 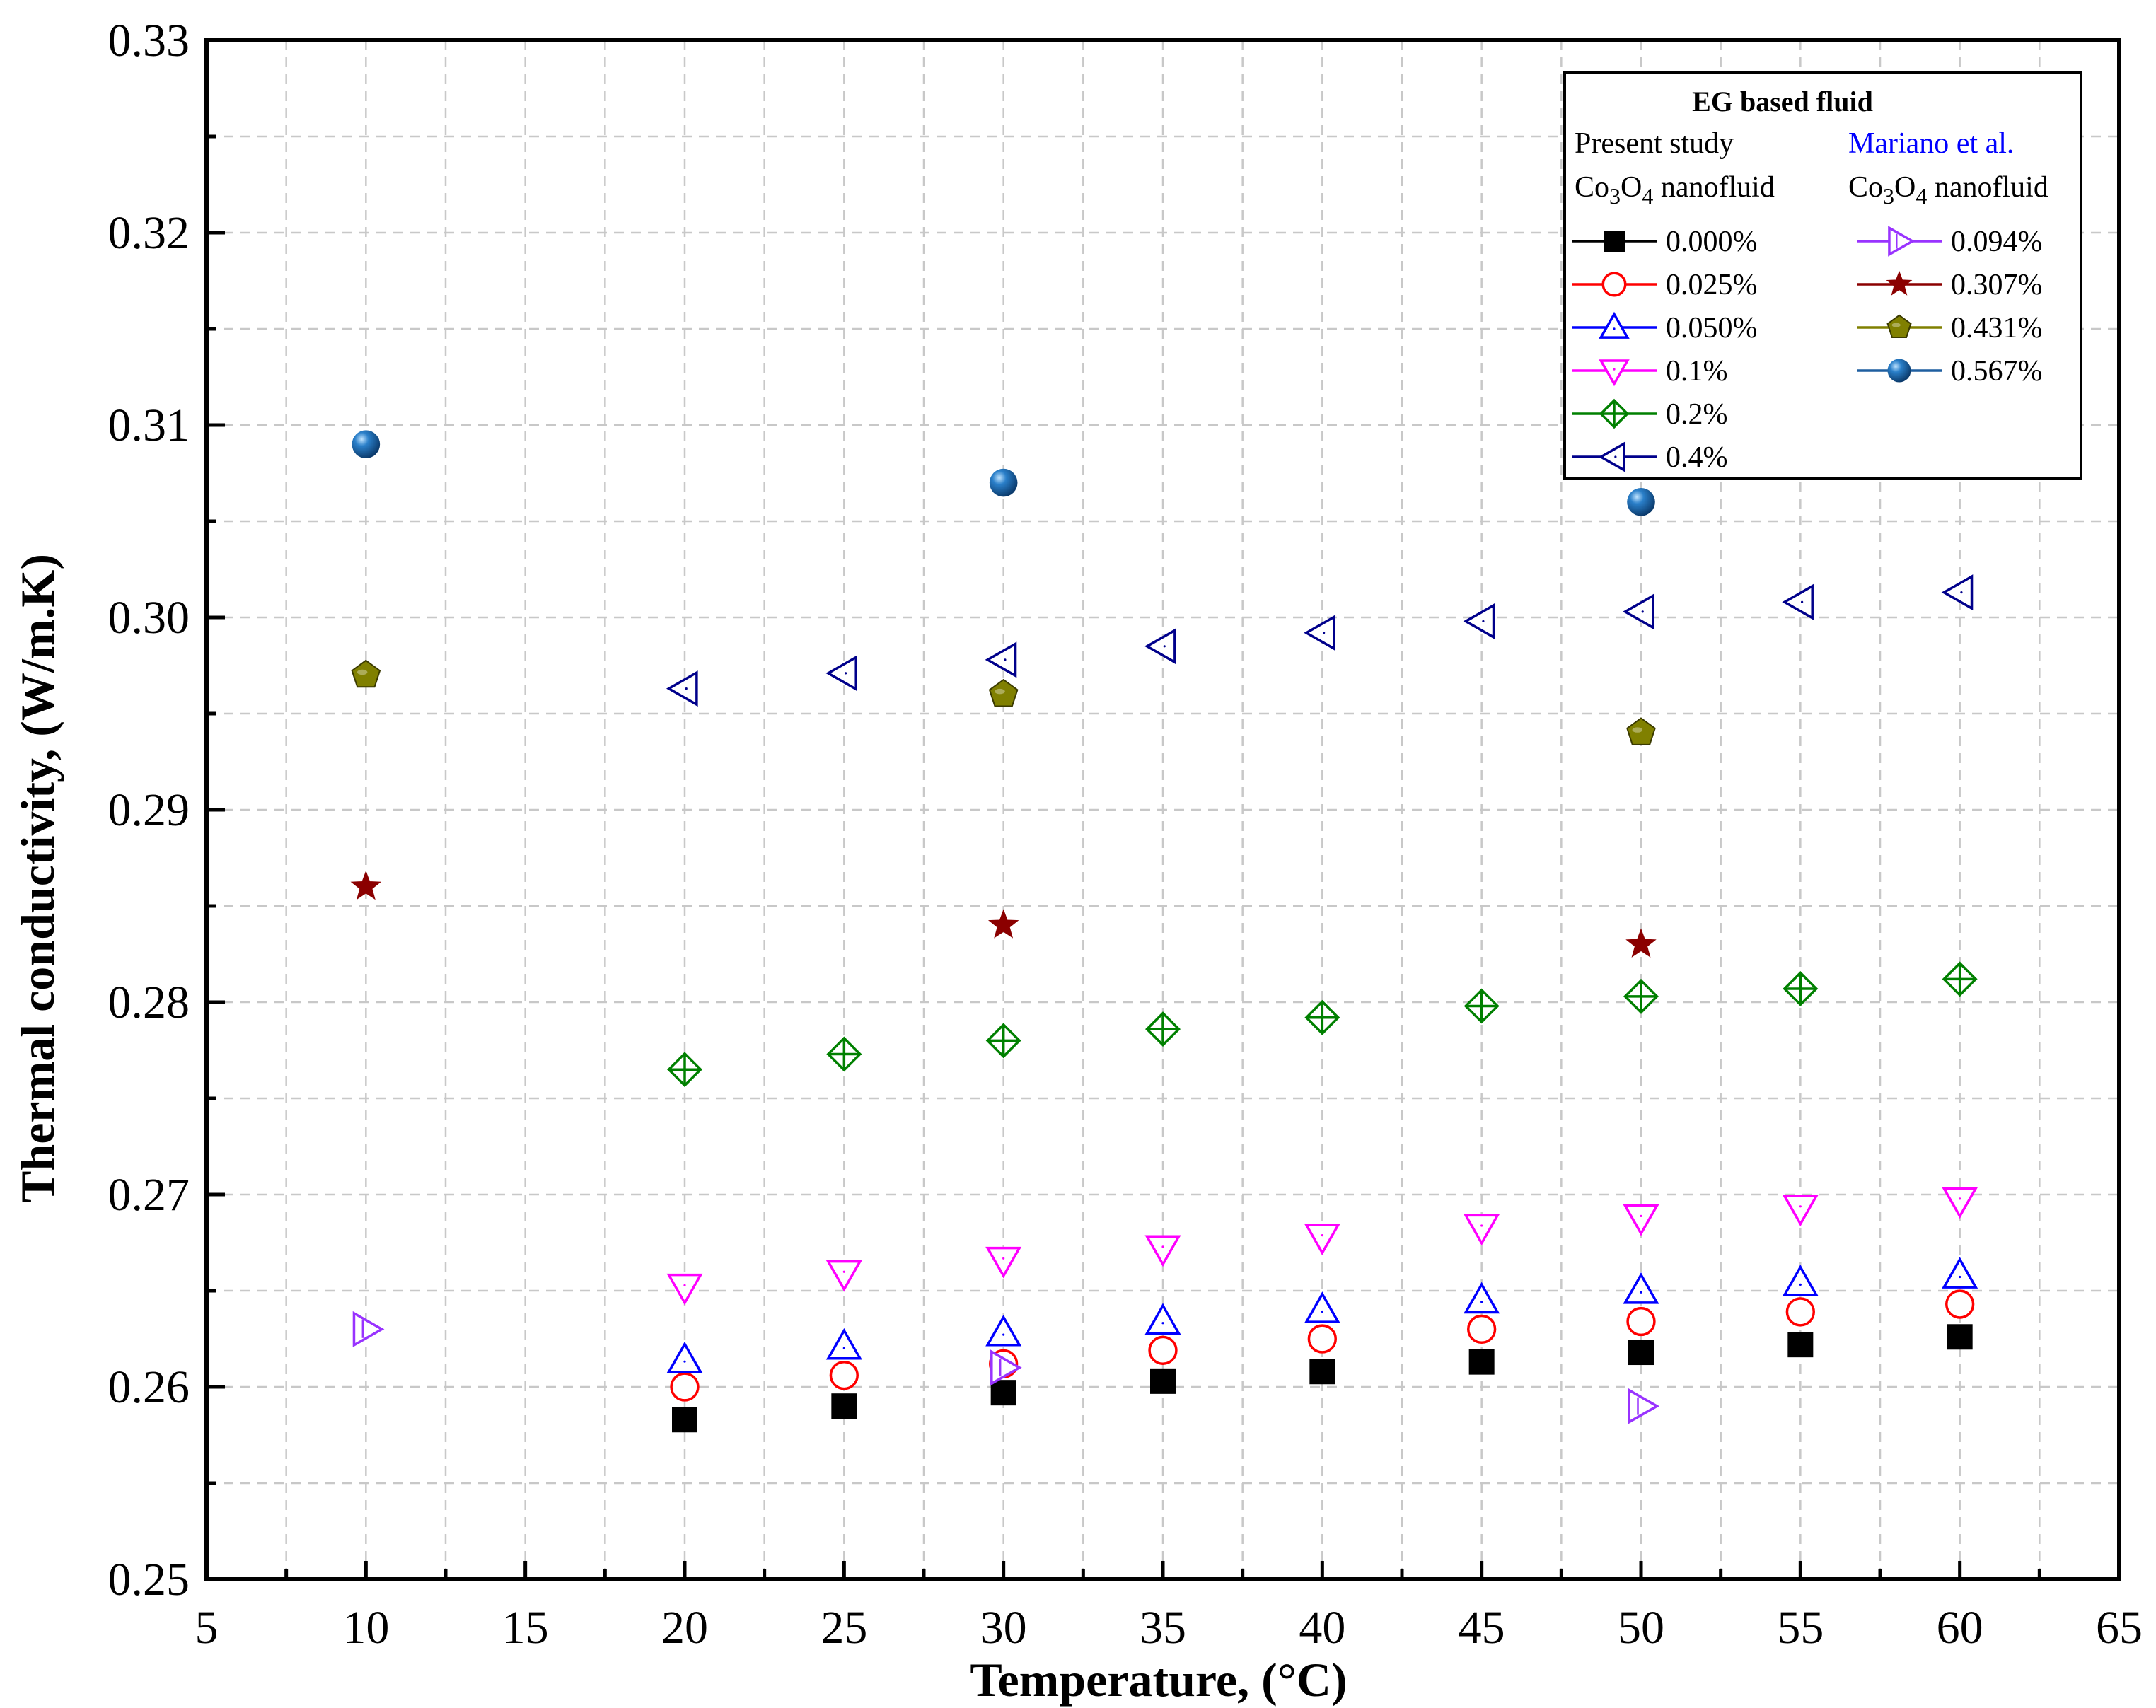 I want to click on x-tick-label: 5, so click(x=207, y=1628).